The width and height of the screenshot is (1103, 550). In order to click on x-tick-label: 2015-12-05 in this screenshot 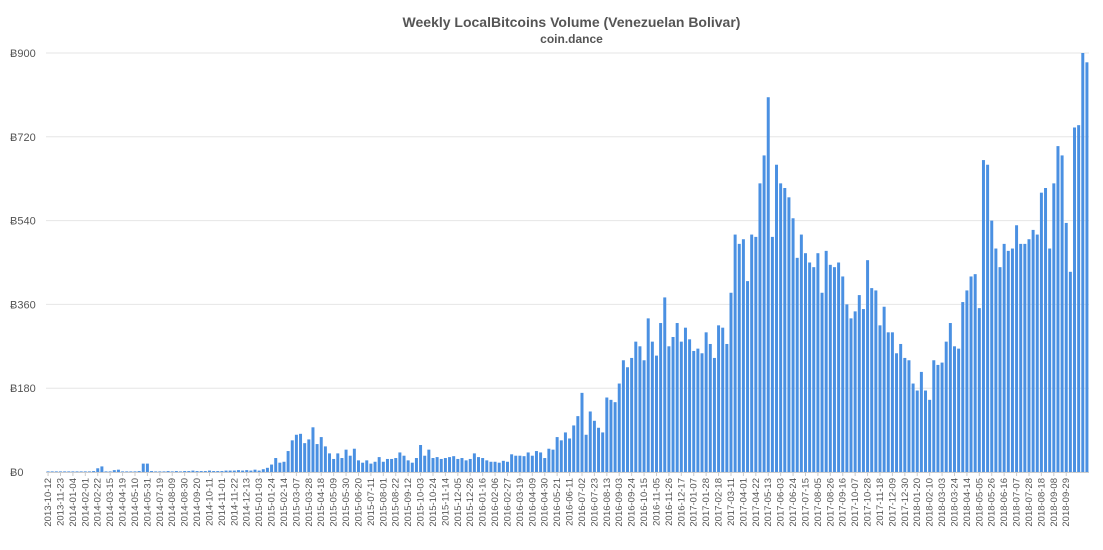, I will do `click(458, 502)`.